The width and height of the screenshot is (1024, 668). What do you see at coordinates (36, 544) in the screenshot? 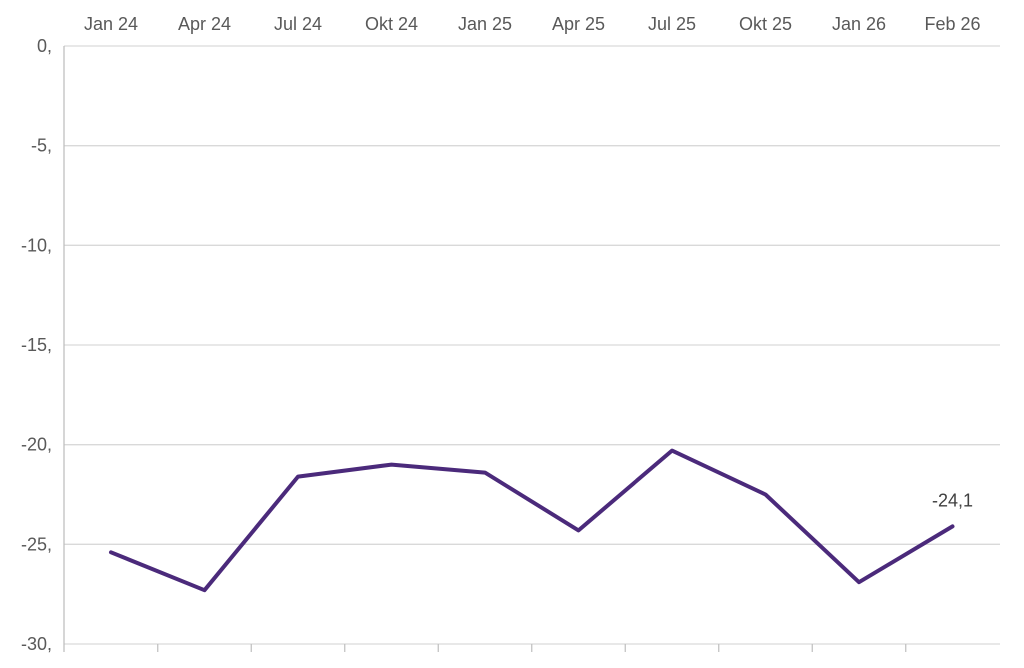
I see `y-tick-label: -25,` at bounding box center [36, 544].